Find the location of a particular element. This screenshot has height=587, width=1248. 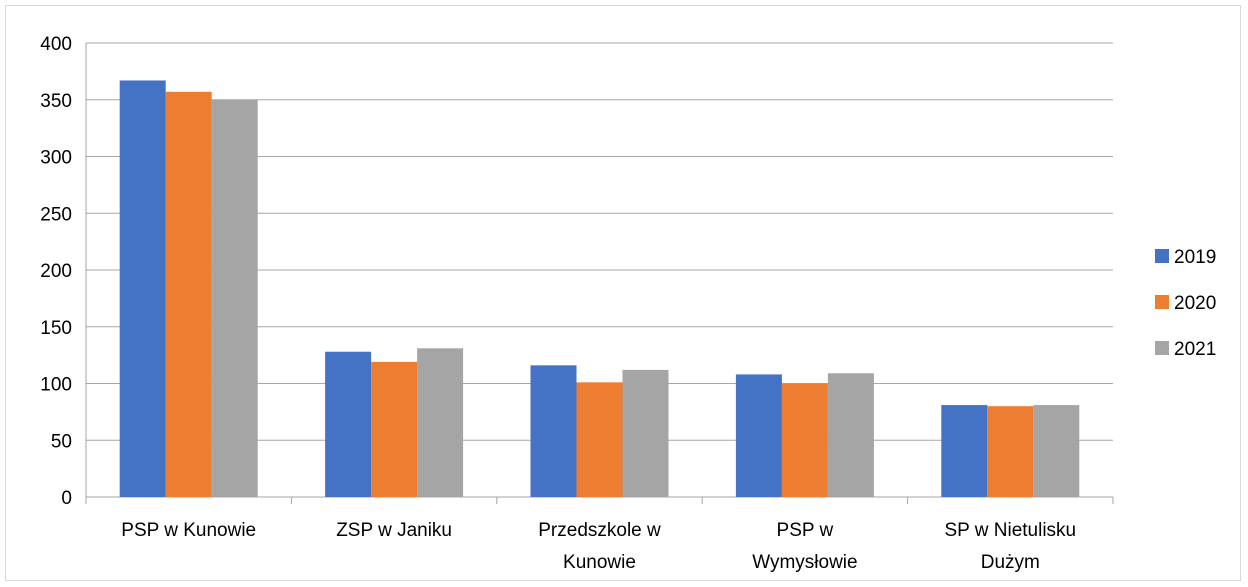

x-category-label: PSP w Kunowie is located at coordinates (188, 530).